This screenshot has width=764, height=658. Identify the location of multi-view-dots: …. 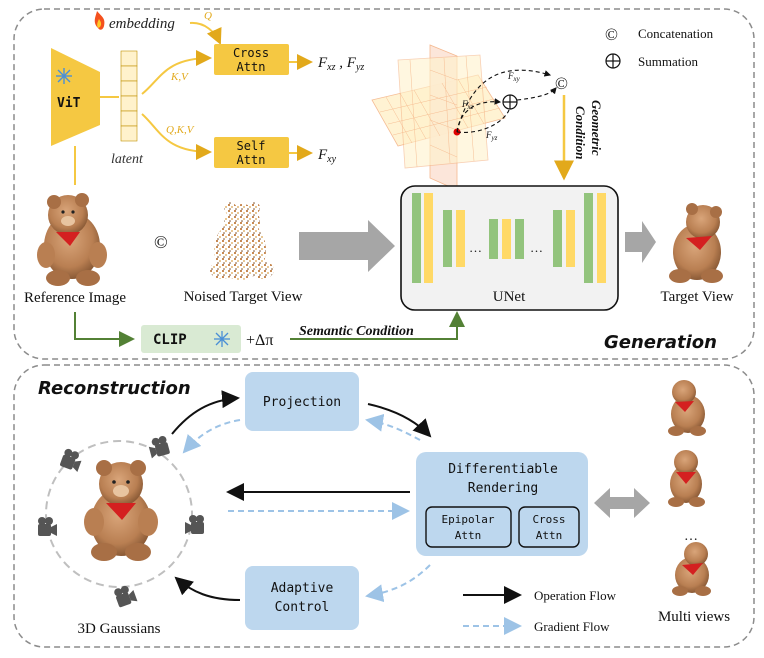
(691, 536).